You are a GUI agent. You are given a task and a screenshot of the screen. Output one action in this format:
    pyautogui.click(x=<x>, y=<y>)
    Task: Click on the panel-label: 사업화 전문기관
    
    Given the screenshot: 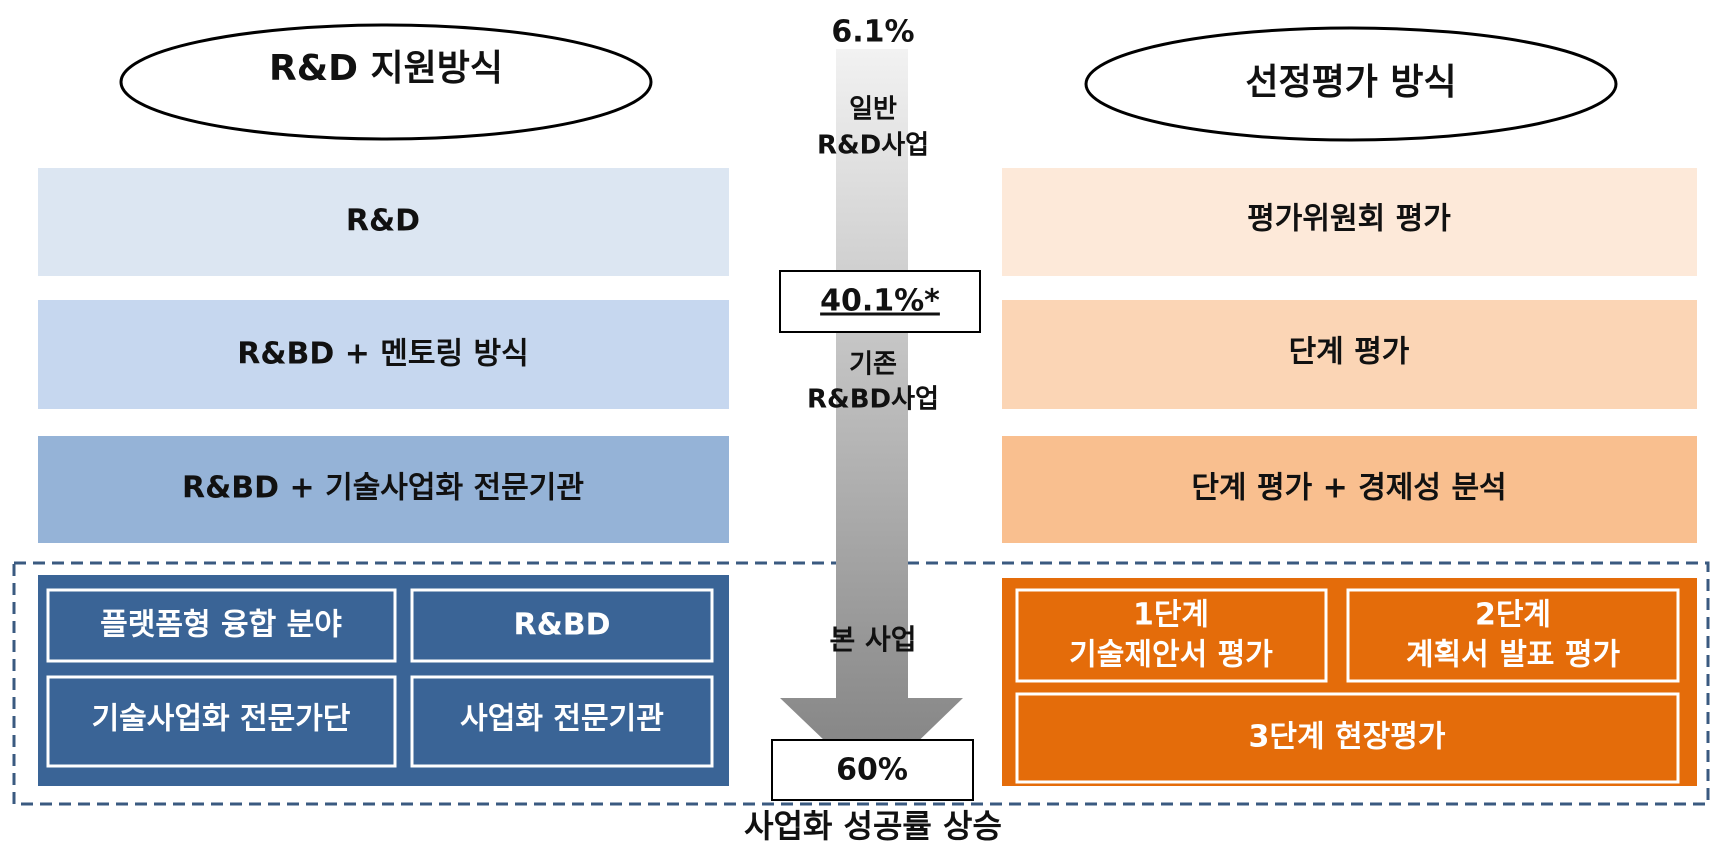 What is the action you would take?
    pyautogui.click(x=562, y=719)
    